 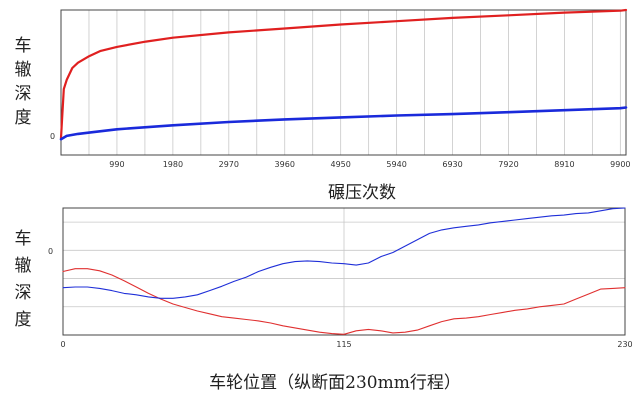 I want to click on x-tick-label: 7920, so click(x=508, y=164).